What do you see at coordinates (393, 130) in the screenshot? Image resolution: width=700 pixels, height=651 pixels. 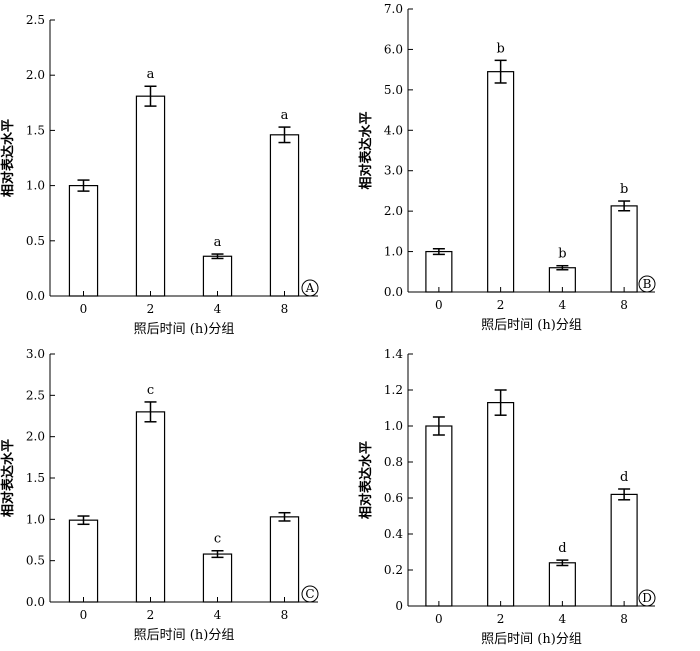 I see `y-tick-label: 4.0` at bounding box center [393, 130].